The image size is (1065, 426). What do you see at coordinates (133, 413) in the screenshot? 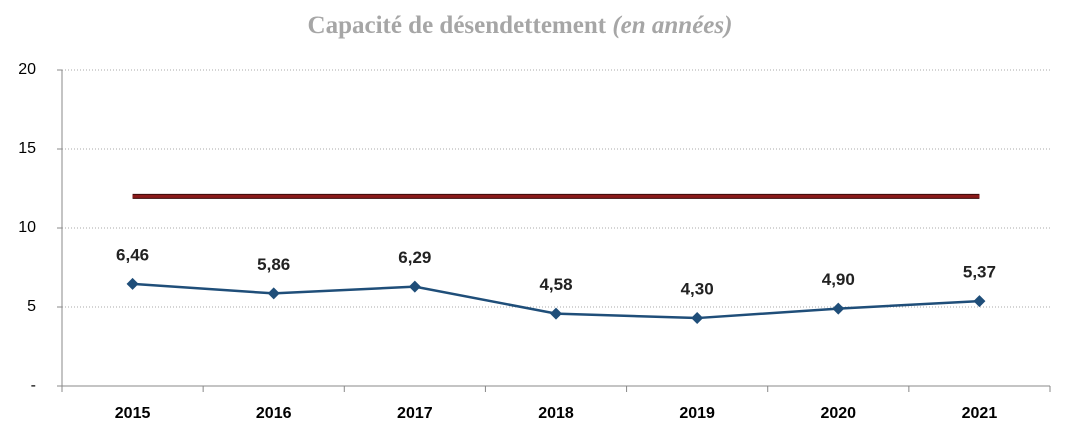
I see `x-tick-label: 2015` at bounding box center [133, 413].